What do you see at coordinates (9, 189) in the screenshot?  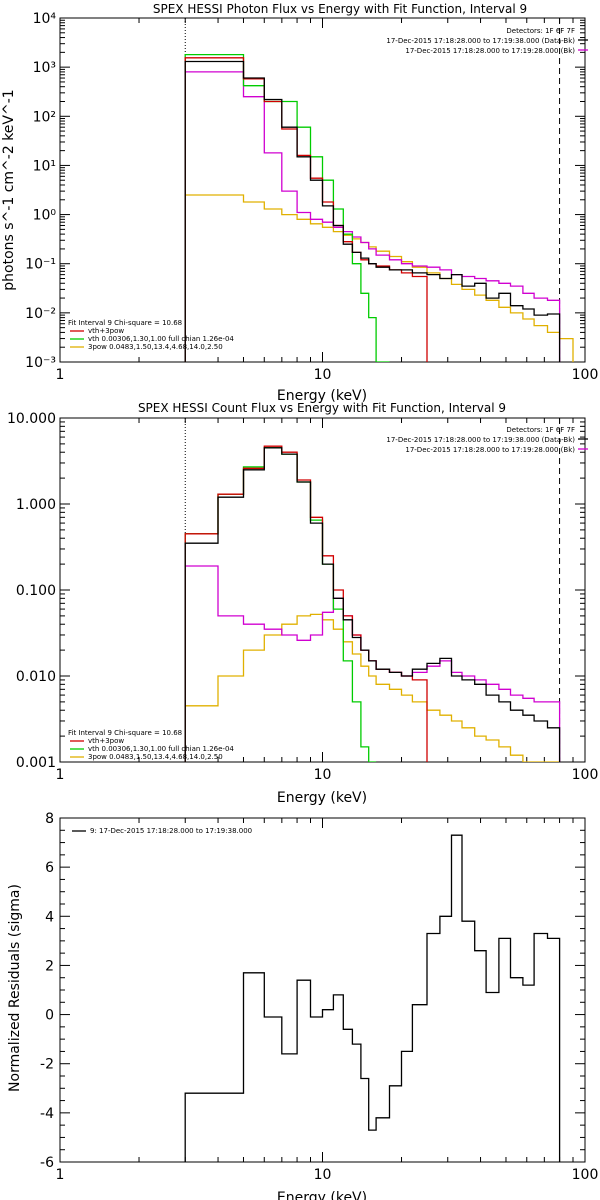 I see `y-axis-label: photons s^-1 cm^-2 keV^-1` at bounding box center [9, 189].